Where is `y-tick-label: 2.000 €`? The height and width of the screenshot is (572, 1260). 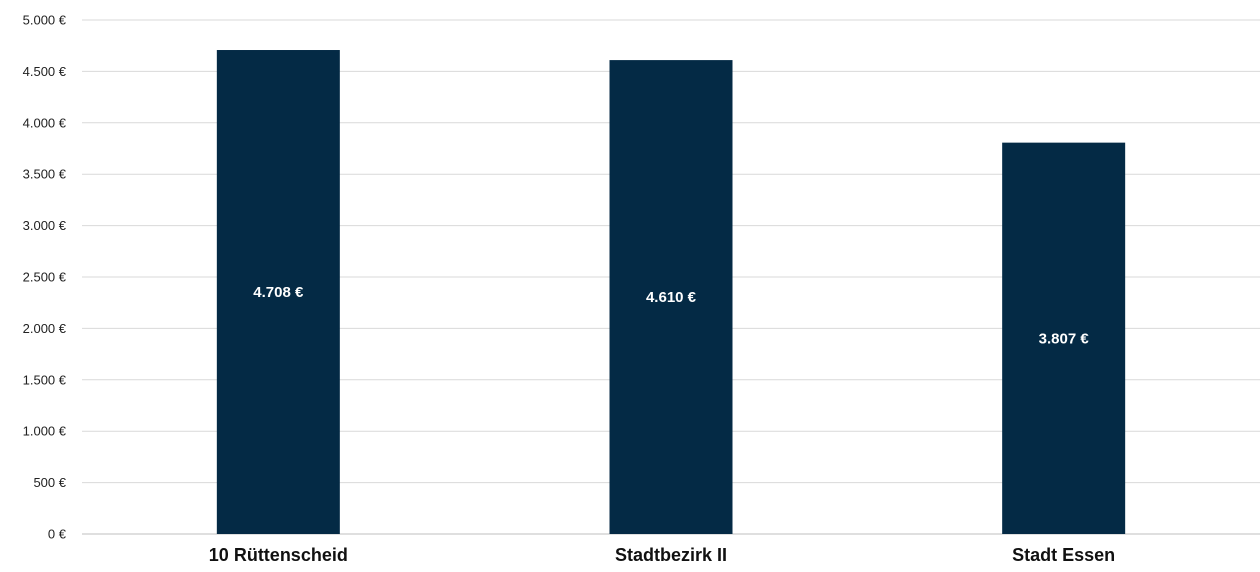 y-tick-label: 2.000 € is located at coordinates (45, 328).